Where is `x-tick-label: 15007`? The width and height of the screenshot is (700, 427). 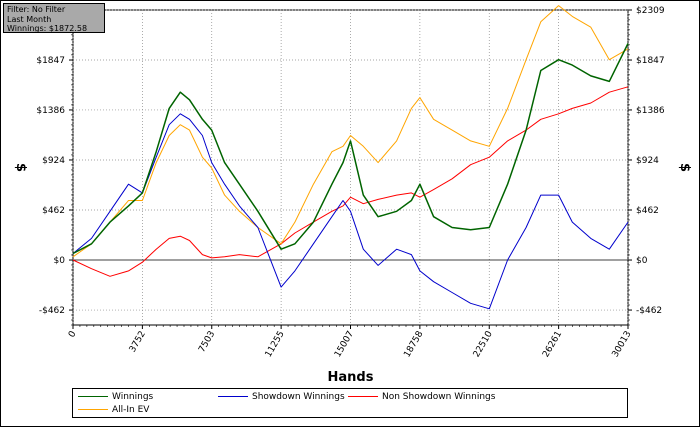 x-tick-label: 15007 is located at coordinates (344, 345).